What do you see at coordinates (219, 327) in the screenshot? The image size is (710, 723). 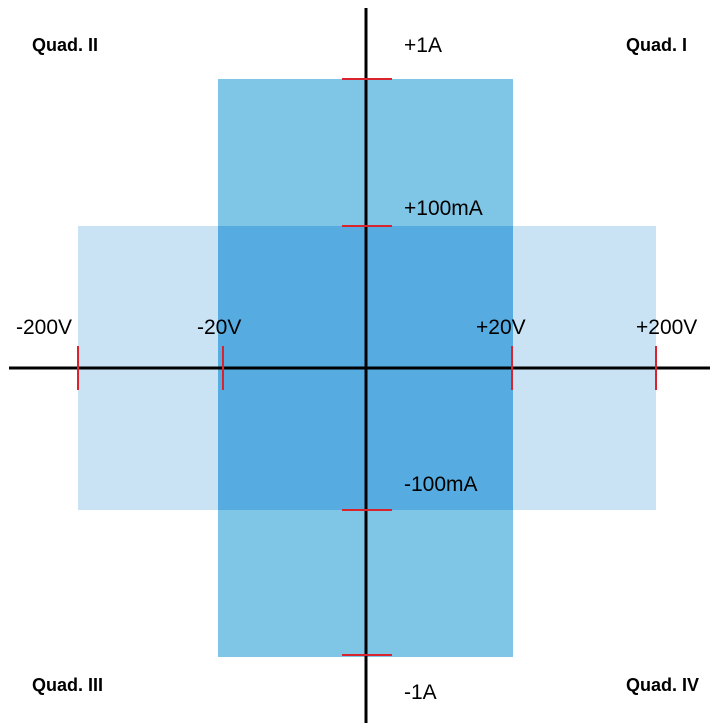 I see `voltage-label-neg-20v: -20V` at bounding box center [219, 327].